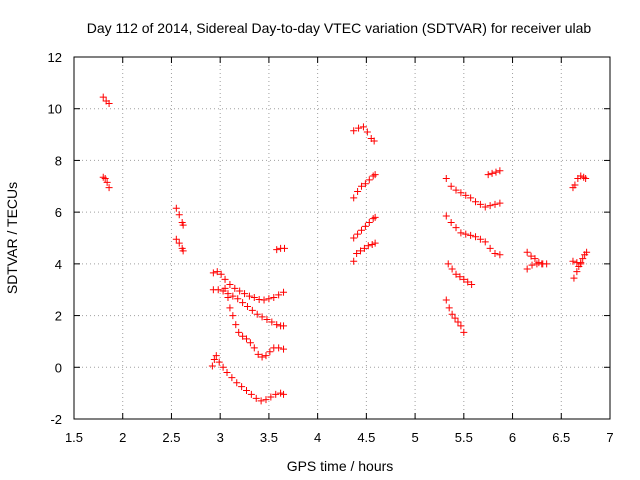  I want to click on x-tick-label: 3, so click(220, 437).